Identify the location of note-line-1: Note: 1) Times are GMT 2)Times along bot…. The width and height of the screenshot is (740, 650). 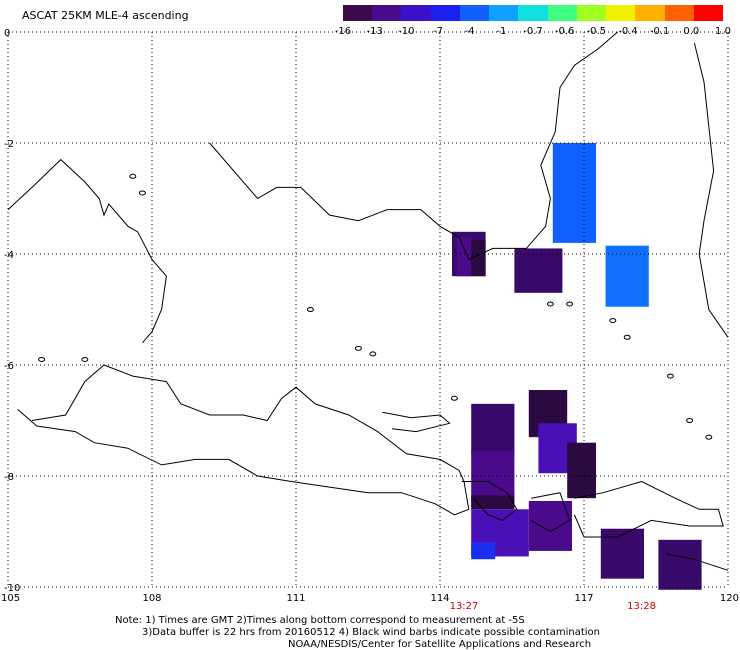
(320, 620).